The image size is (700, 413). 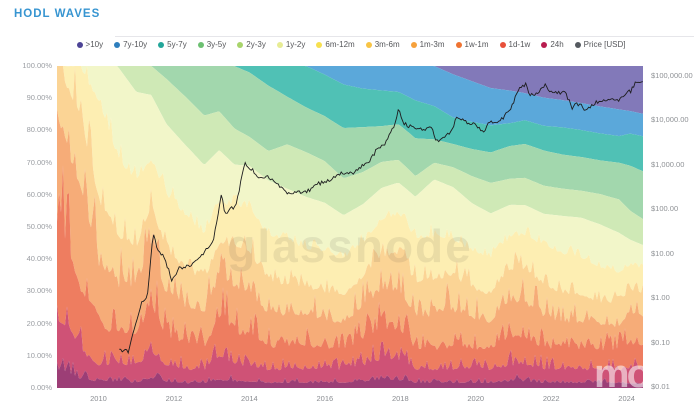 I want to click on axis-tick-label: 10.00%, so click(x=39, y=355).